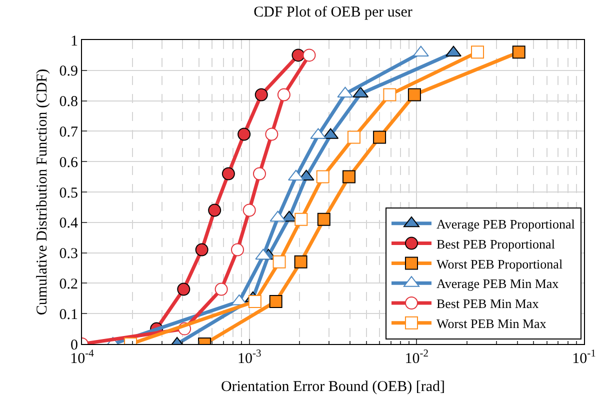  I want to click on x-tick-label: 10$^{-3}$, so click(249, 357).